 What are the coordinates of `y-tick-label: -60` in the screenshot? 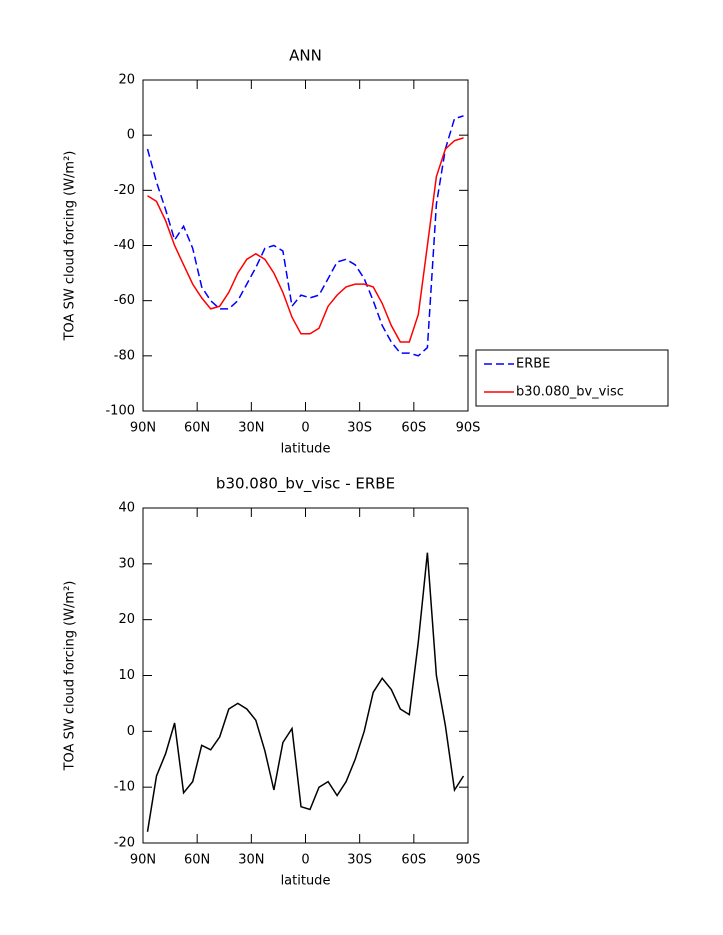 It's located at (124, 300).